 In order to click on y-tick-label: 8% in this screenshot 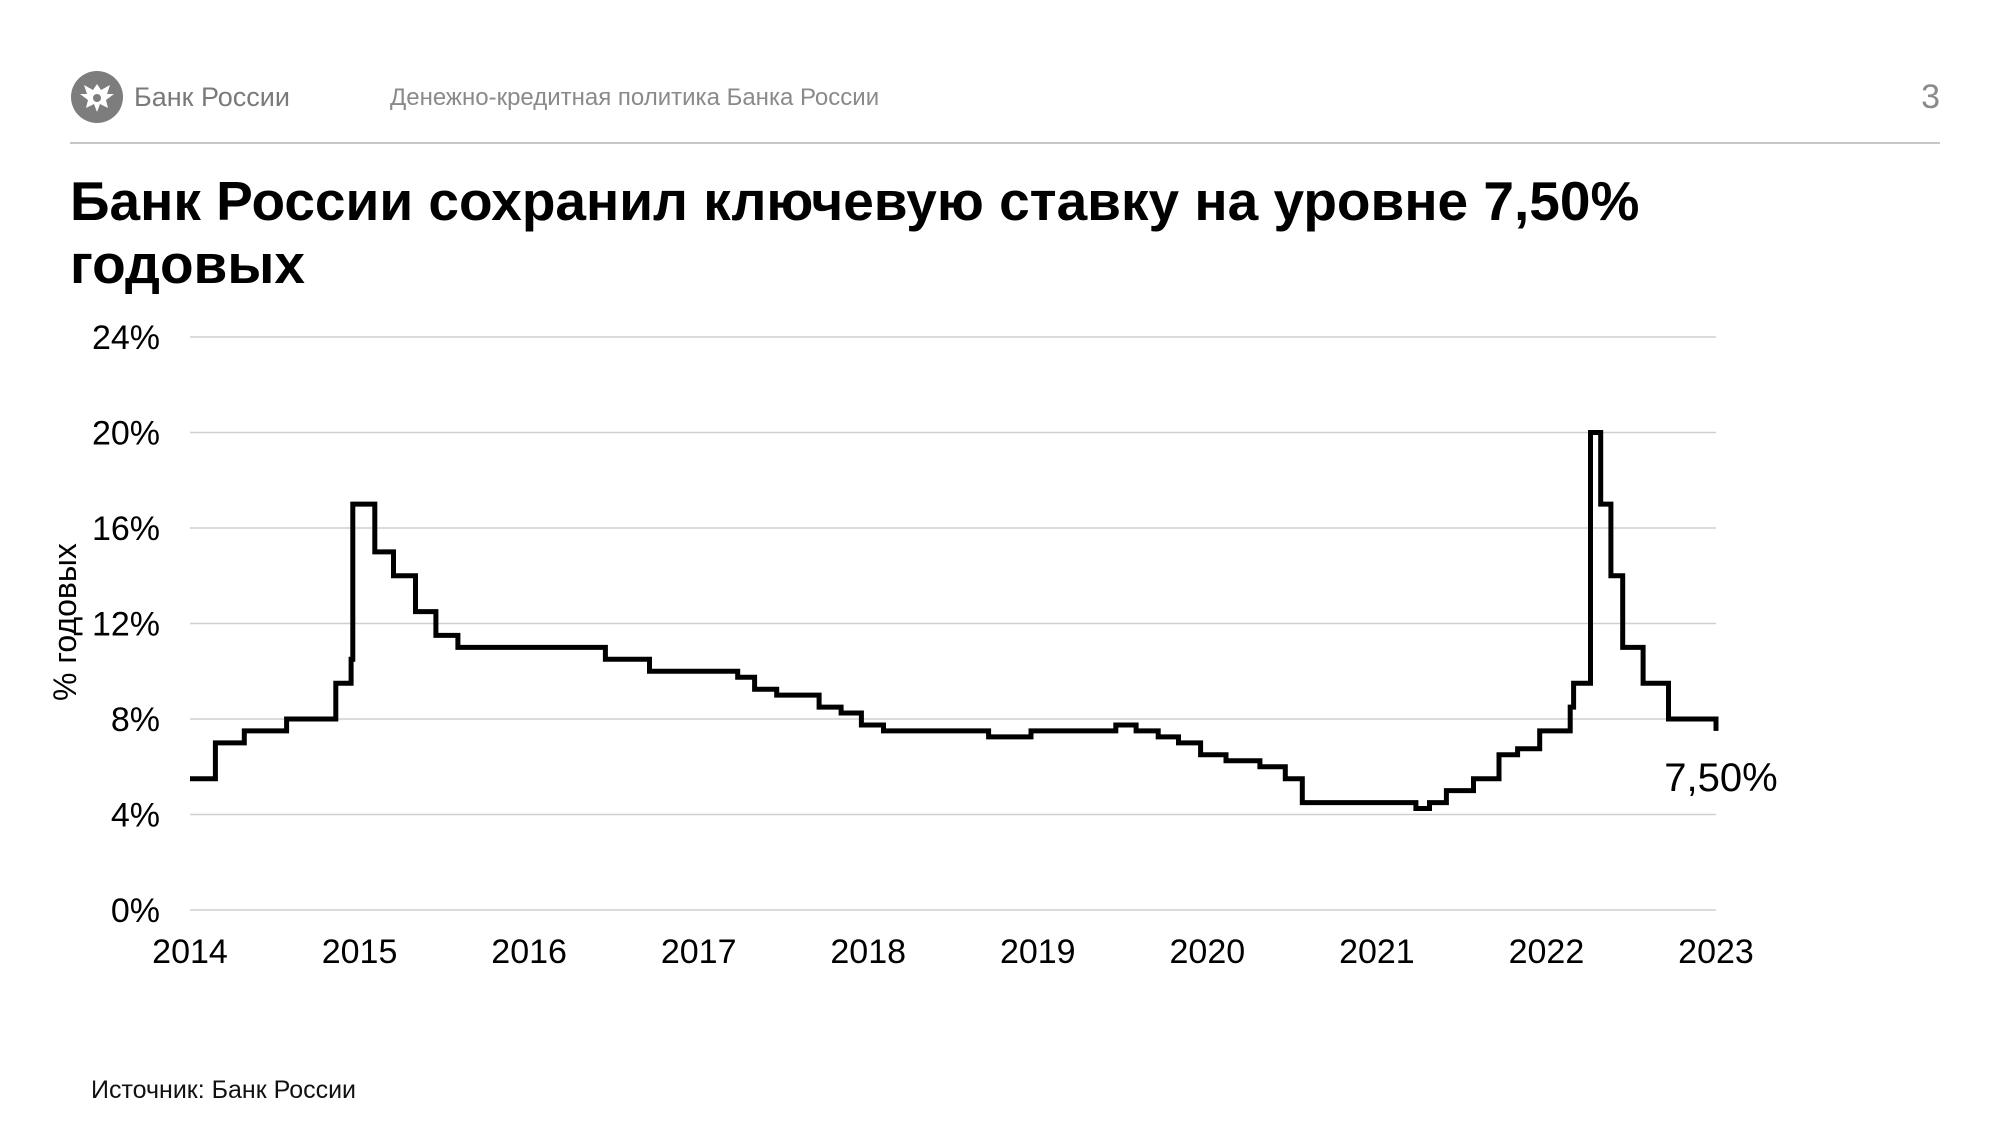, I will do `click(135, 720)`.